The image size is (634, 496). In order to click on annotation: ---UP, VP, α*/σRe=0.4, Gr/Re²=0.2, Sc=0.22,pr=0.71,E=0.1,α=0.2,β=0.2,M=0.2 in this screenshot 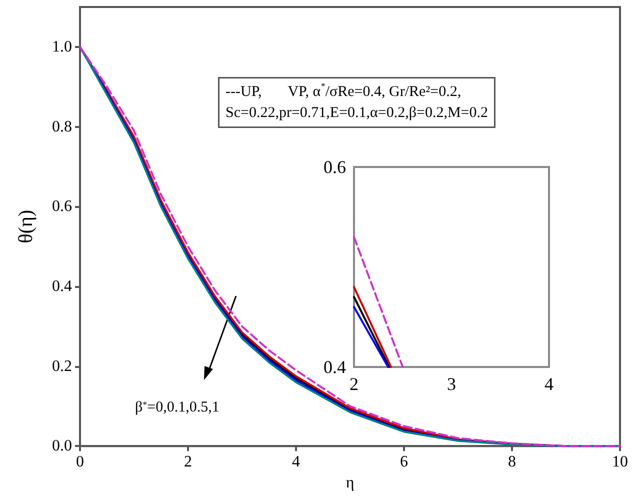, I will do `click(357, 101)`.